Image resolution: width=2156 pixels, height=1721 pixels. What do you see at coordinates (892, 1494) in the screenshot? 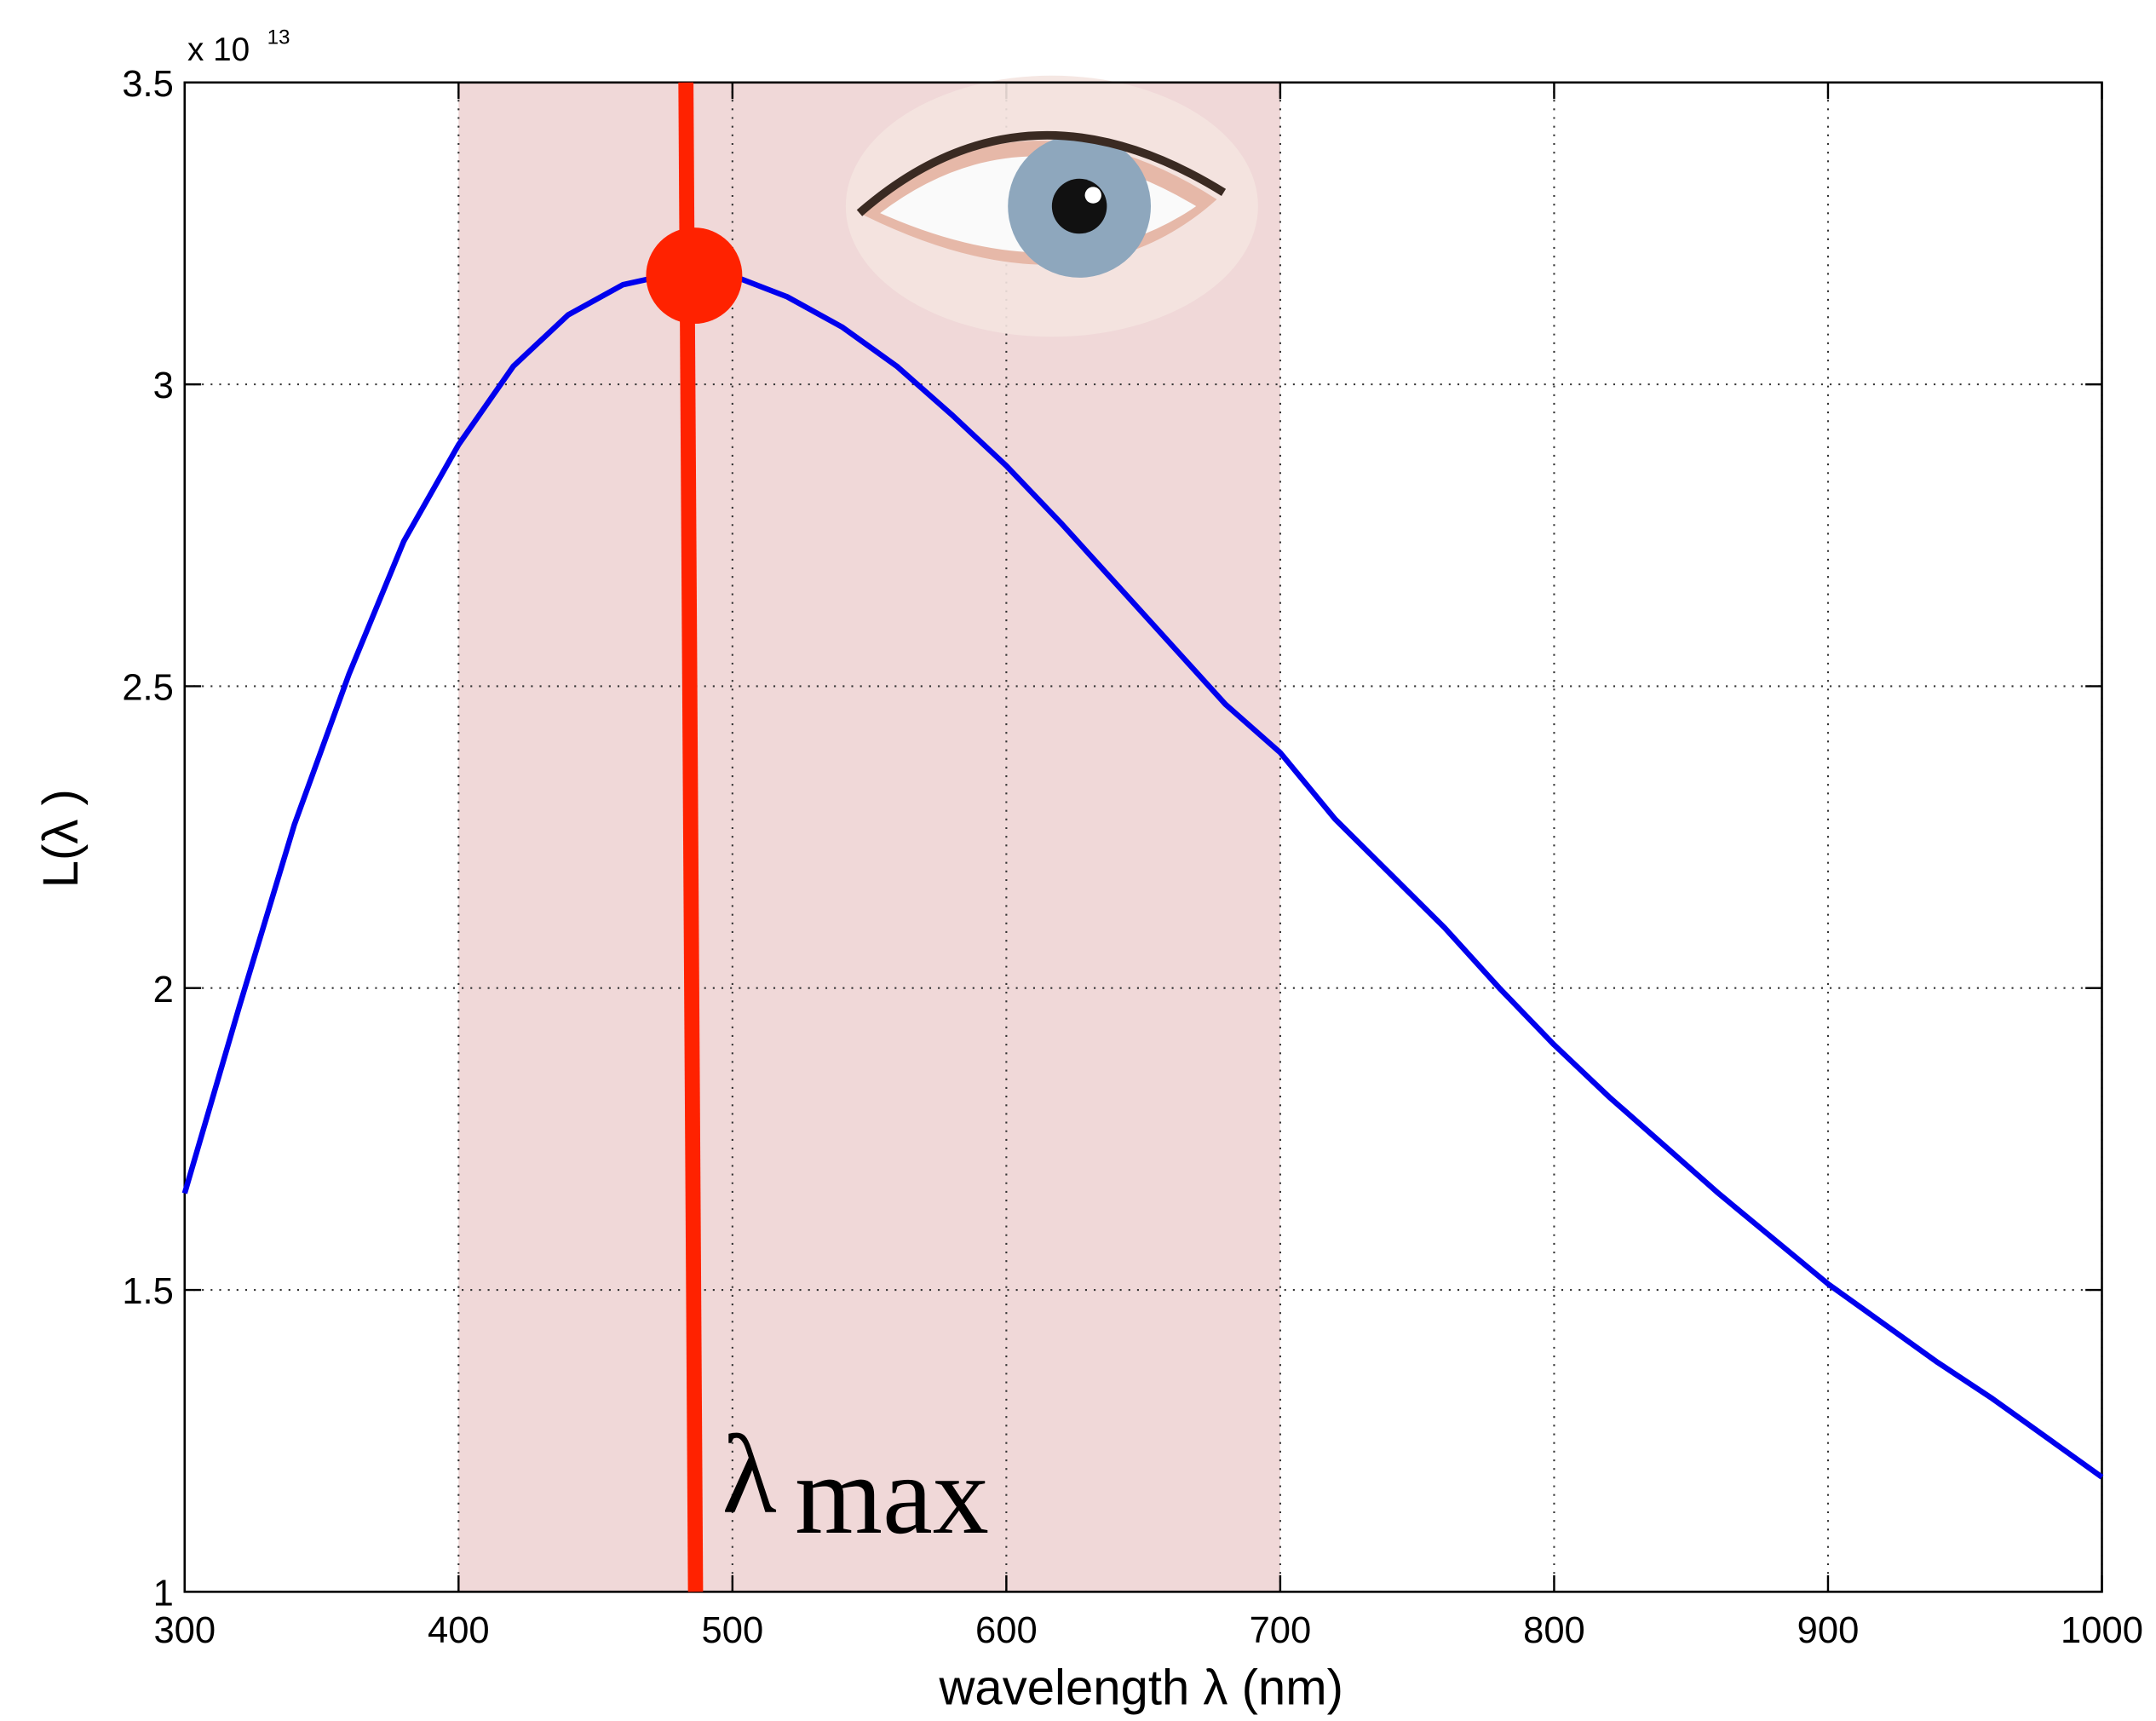
I see `annotation-subscript: max` at bounding box center [892, 1494].